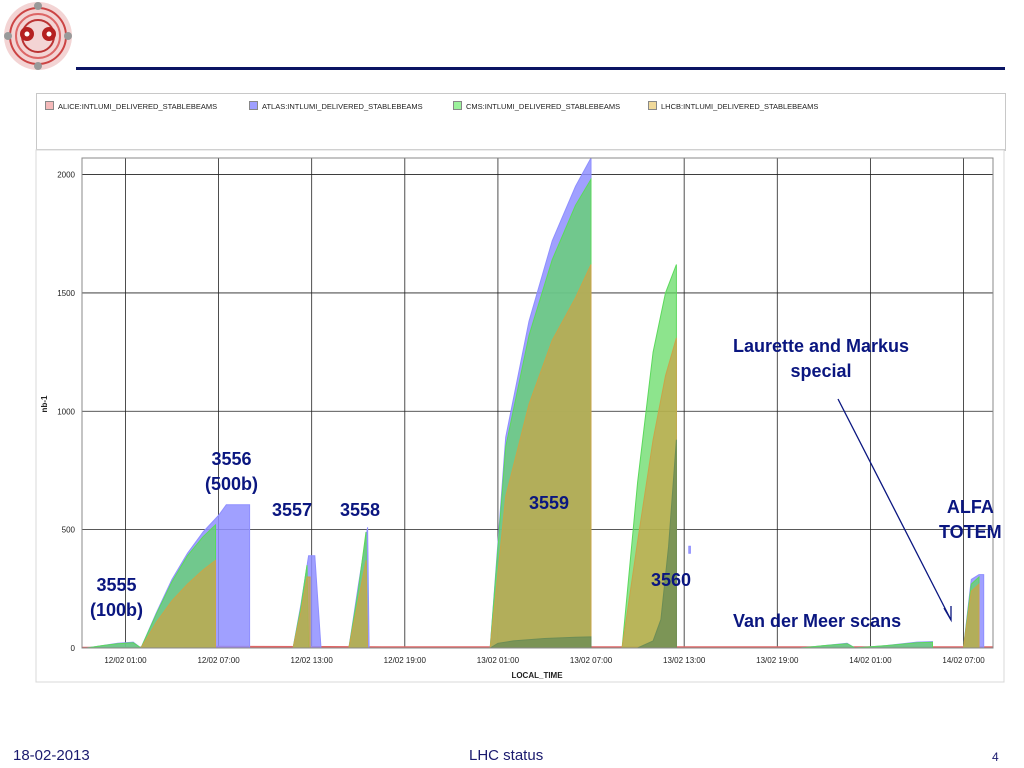  What do you see at coordinates (549, 503) in the screenshot?
I see `annotation-fill-3559: 3559` at bounding box center [549, 503].